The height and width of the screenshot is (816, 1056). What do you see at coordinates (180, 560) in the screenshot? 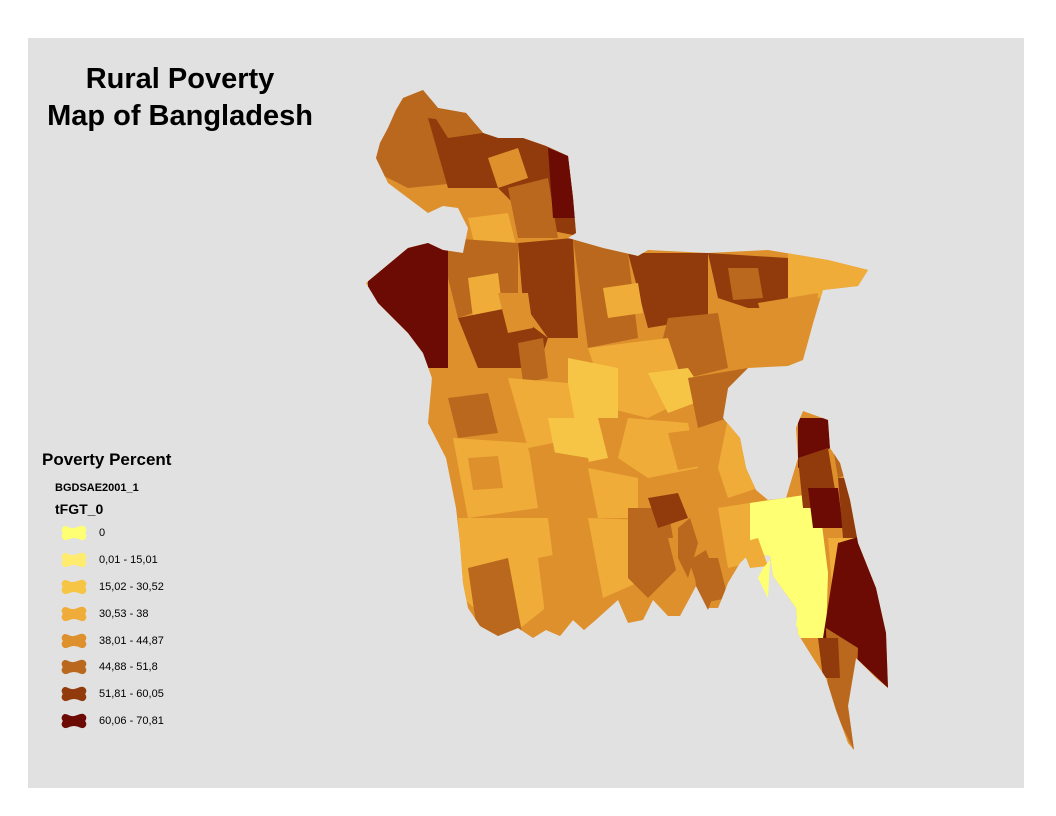
I see `legend-item: 0,01 - 15,01` at bounding box center [180, 560].